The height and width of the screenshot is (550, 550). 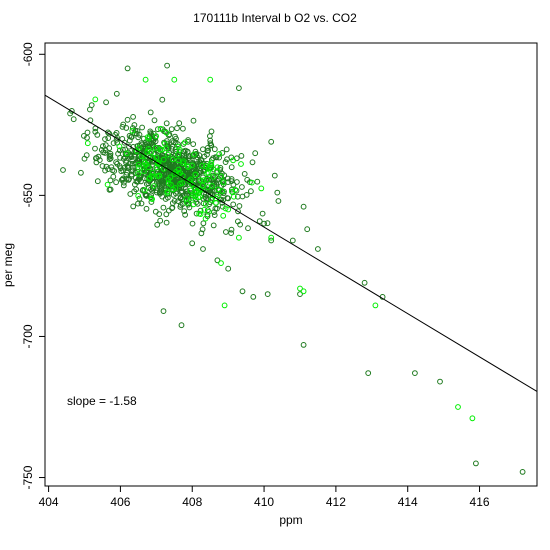 I want to click on x-tick-label: 410, so click(x=264, y=502).